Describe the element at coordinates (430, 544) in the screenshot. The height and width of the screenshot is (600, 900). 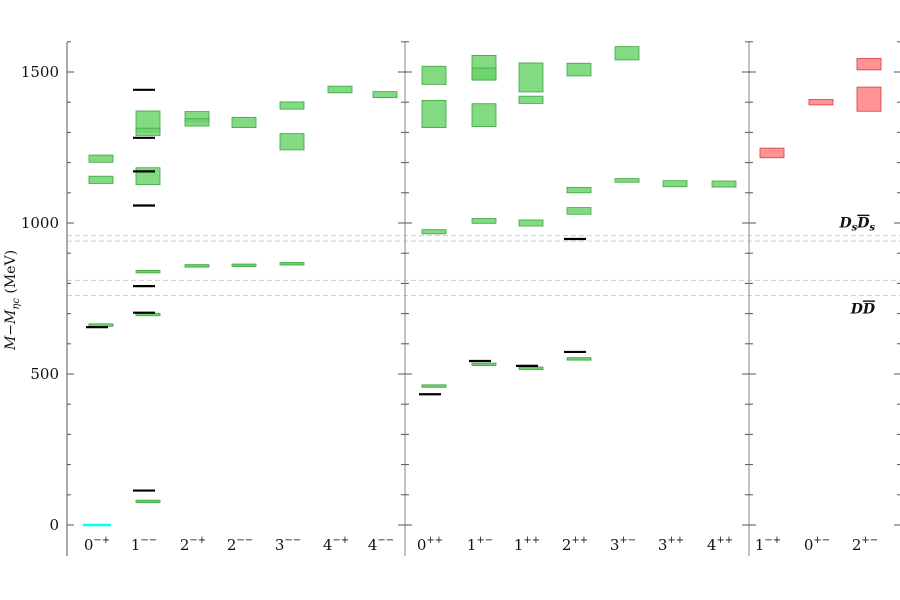
I see `category-label: 0++` at that location.